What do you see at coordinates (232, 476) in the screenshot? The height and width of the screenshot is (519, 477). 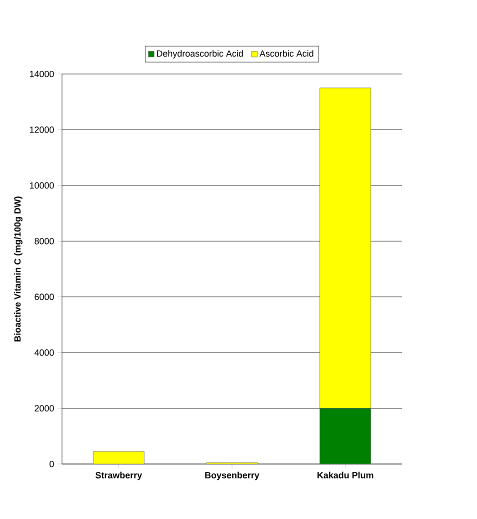 I see `x-tick-label: Boysenberry` at bounding box center [232, 476].